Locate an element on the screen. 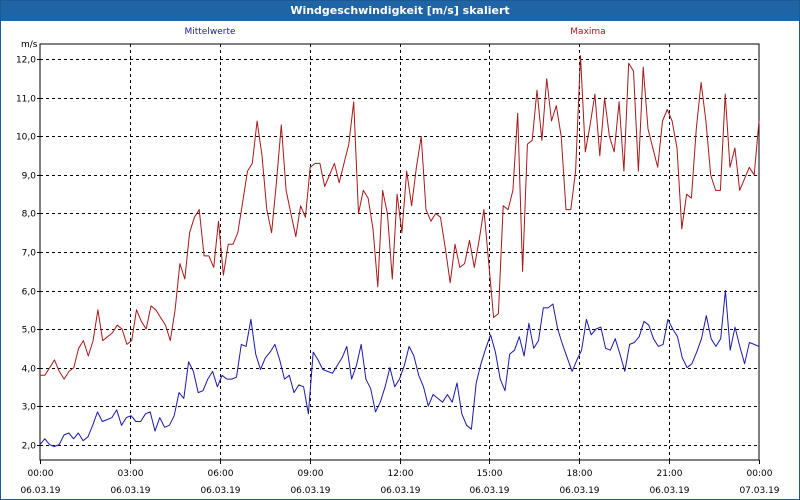  y-tick-label: 10,0 is located at coordinates (26, 138).